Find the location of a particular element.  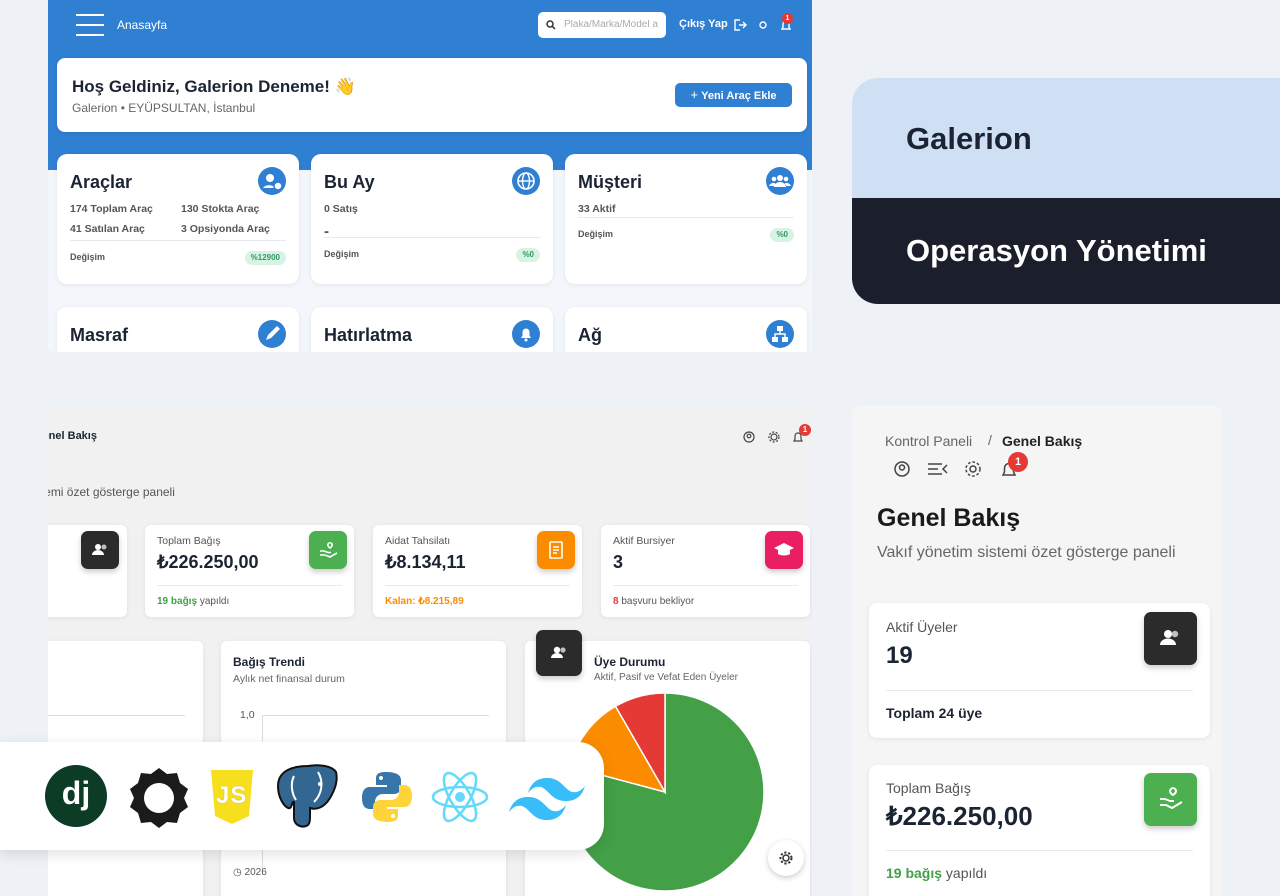

card-stat: - is located at coordinates (326, 231).